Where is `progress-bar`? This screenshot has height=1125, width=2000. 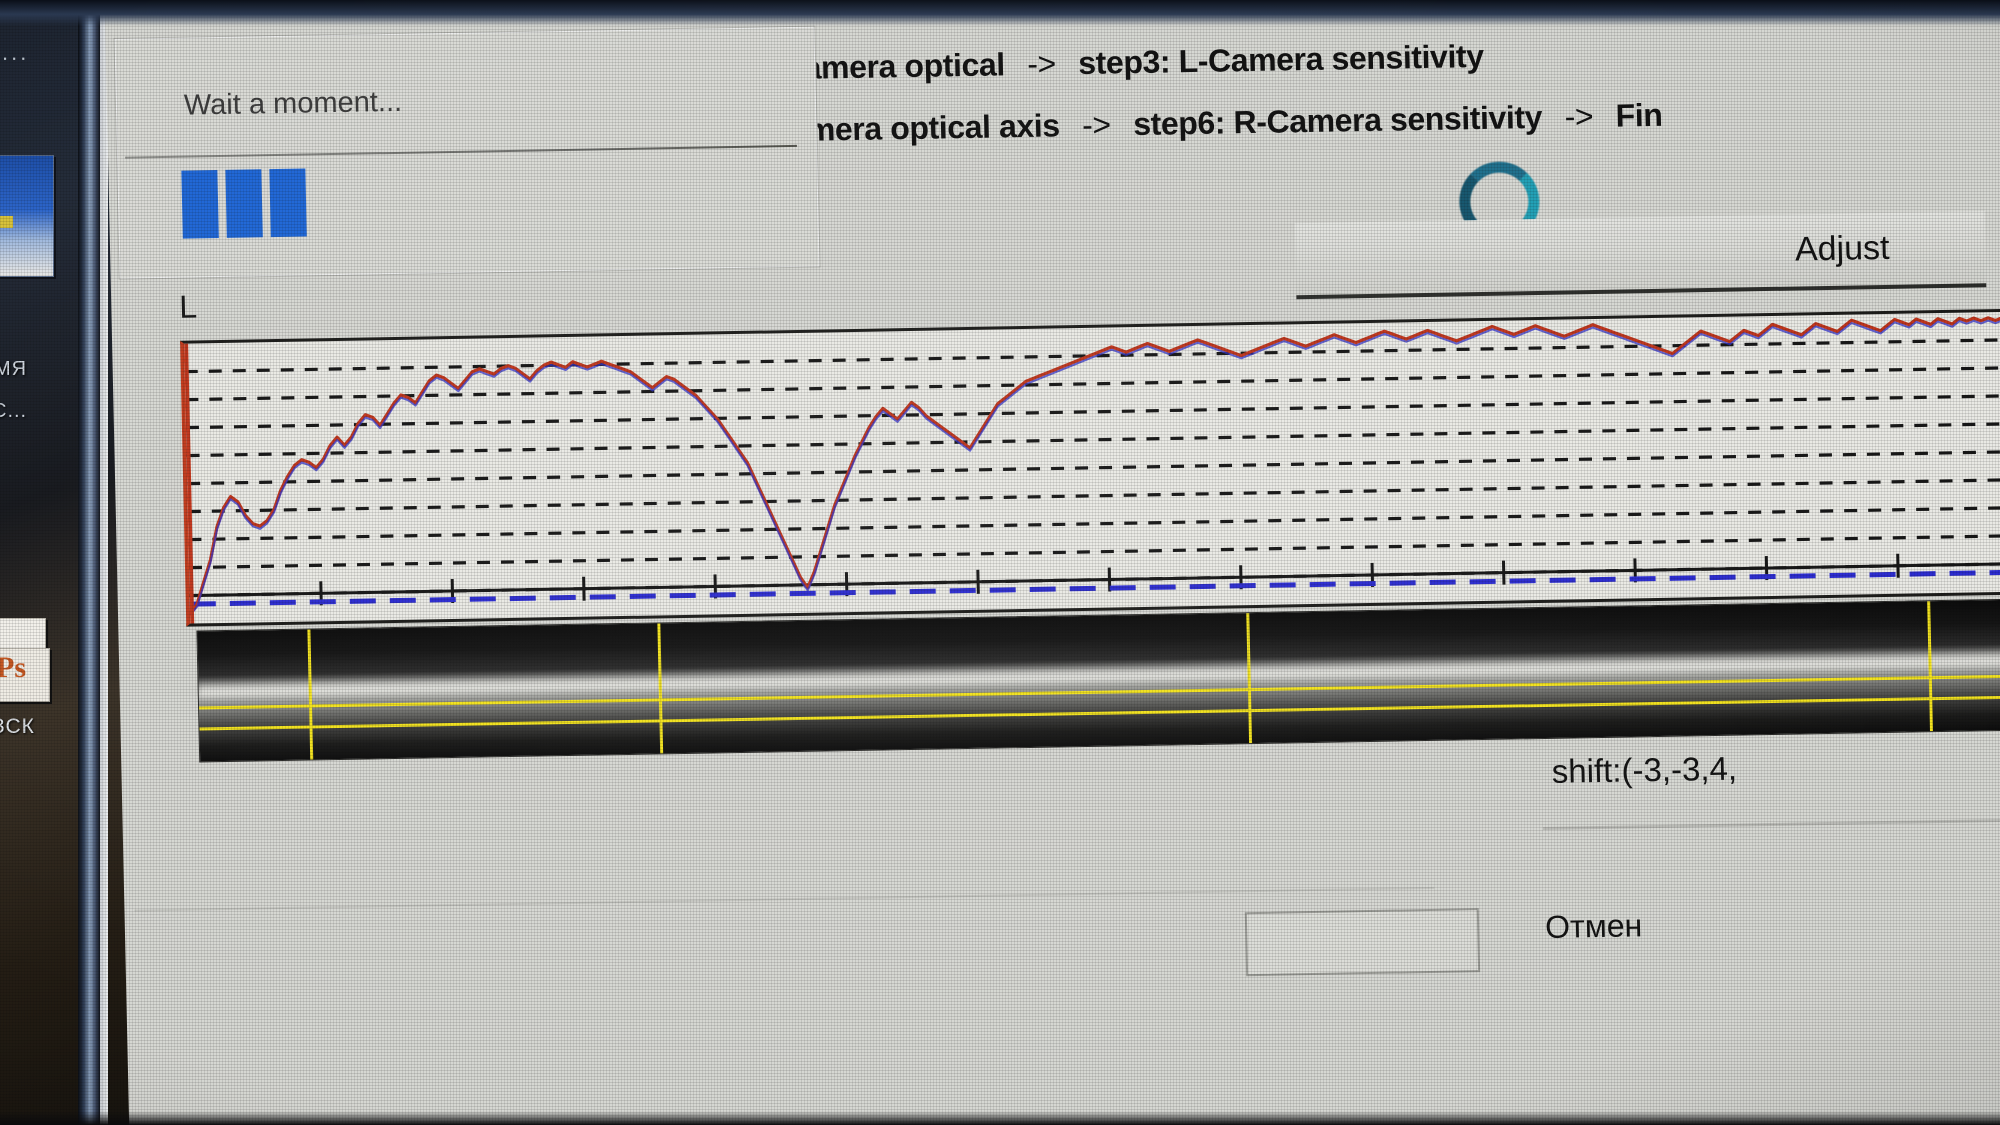
progress-bar is located at coordinates (401, 201).